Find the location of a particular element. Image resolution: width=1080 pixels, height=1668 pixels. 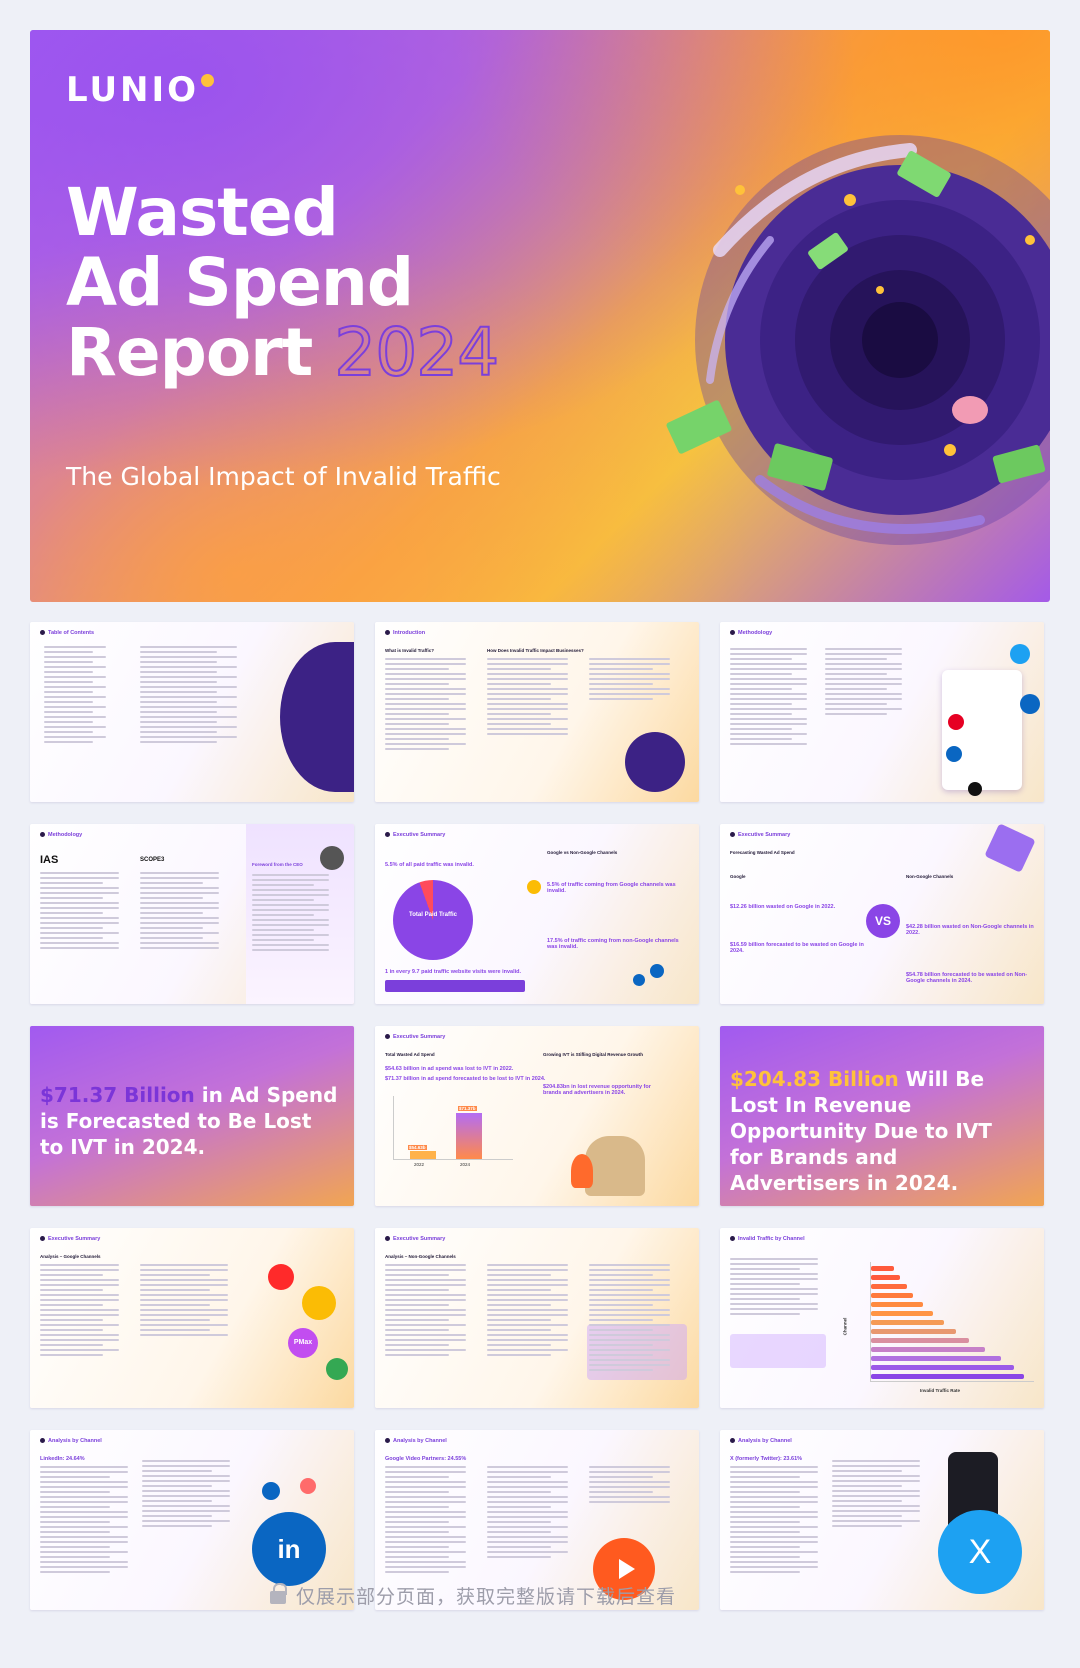

intro-vortex-graphic is located at coordinates (655, 762).